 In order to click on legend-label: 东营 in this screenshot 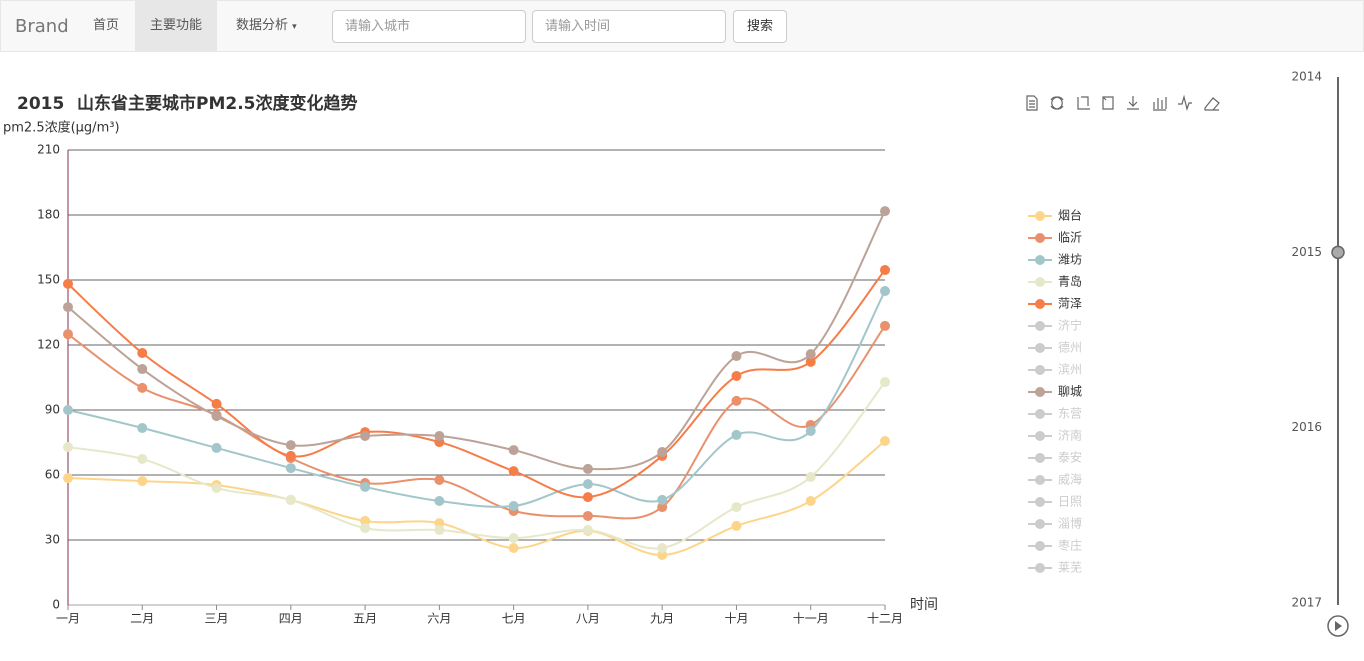, I will do `click(1070, 414)`.